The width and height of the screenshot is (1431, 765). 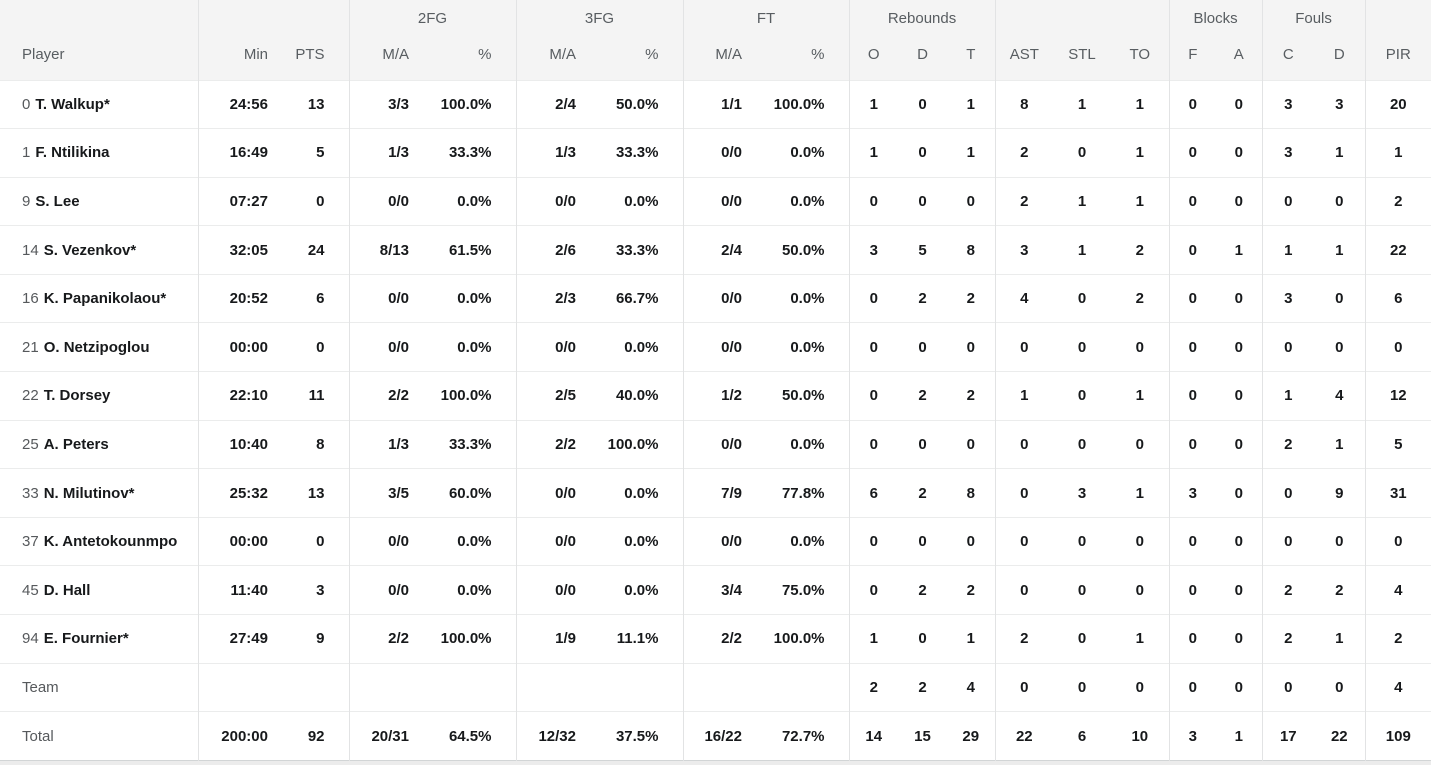 What do you see at coordinates (715, 15) in the screenshot?
I see `header-group-row: 2FG 3FG FT Rebounds Blocks Fouls` at bounding box center [715, 15].